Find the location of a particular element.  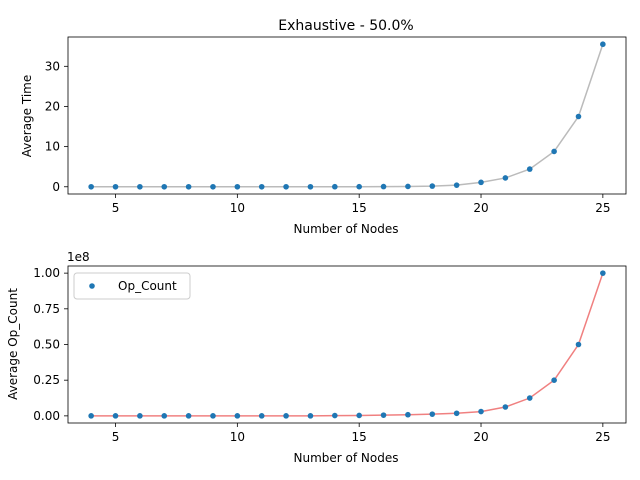

y-tick-label: 0 is located at coordinates (56, 187).